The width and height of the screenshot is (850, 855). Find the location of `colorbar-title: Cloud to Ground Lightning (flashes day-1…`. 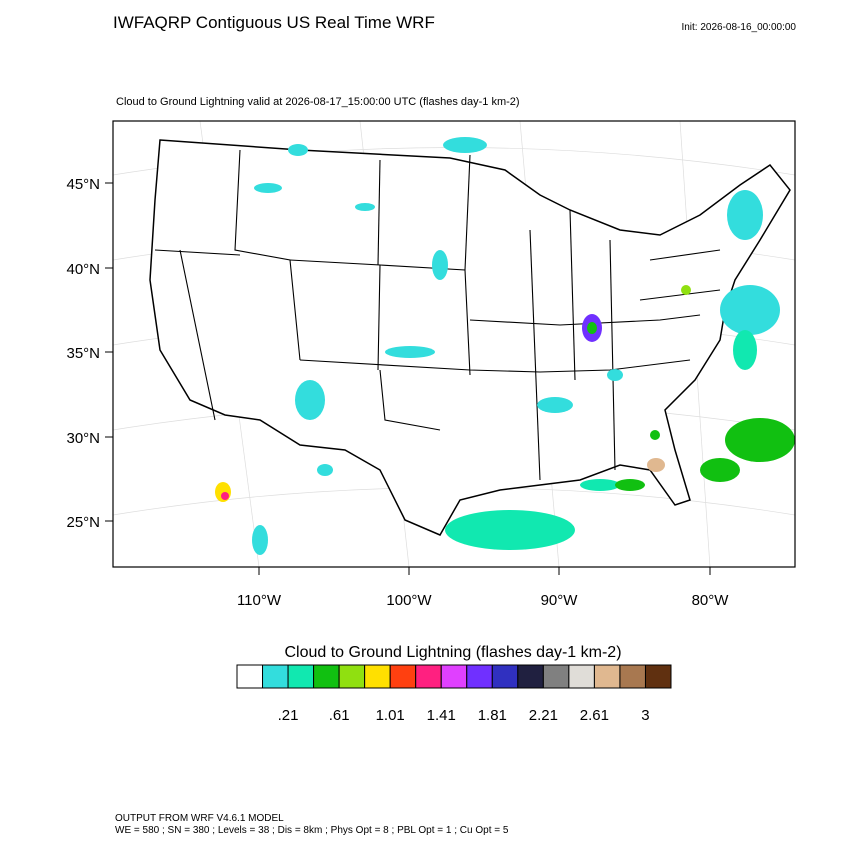

colorbar-title: Cloud to Ground Lightning (flashes day-1… is located at coordinates (452, 652).